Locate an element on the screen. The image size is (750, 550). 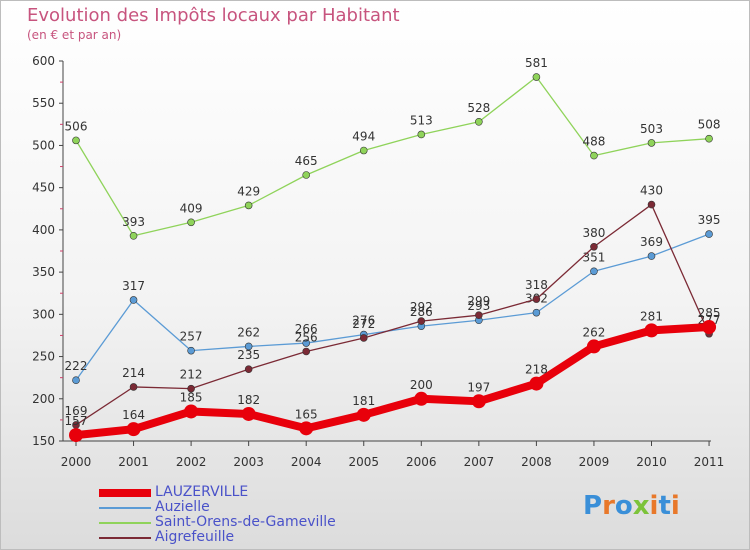
data-label: 506 is located at coordinates (76, 126).